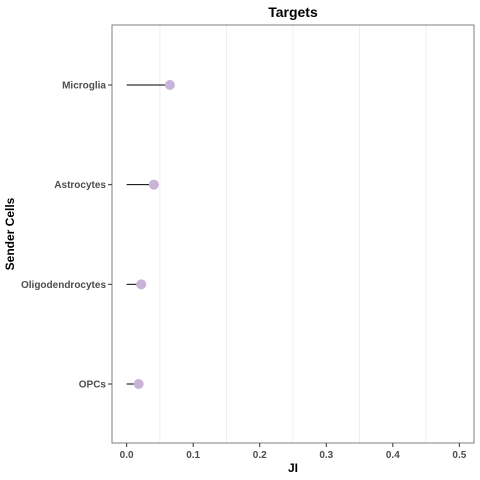 Image resolution: width=480 pixels, height=480 pixels. Describe the element at coordinates (293, 452) in the screenshot. I see `x-axis: 0.0 0.1 0.2 0.3 0.4 0.5` at that location.